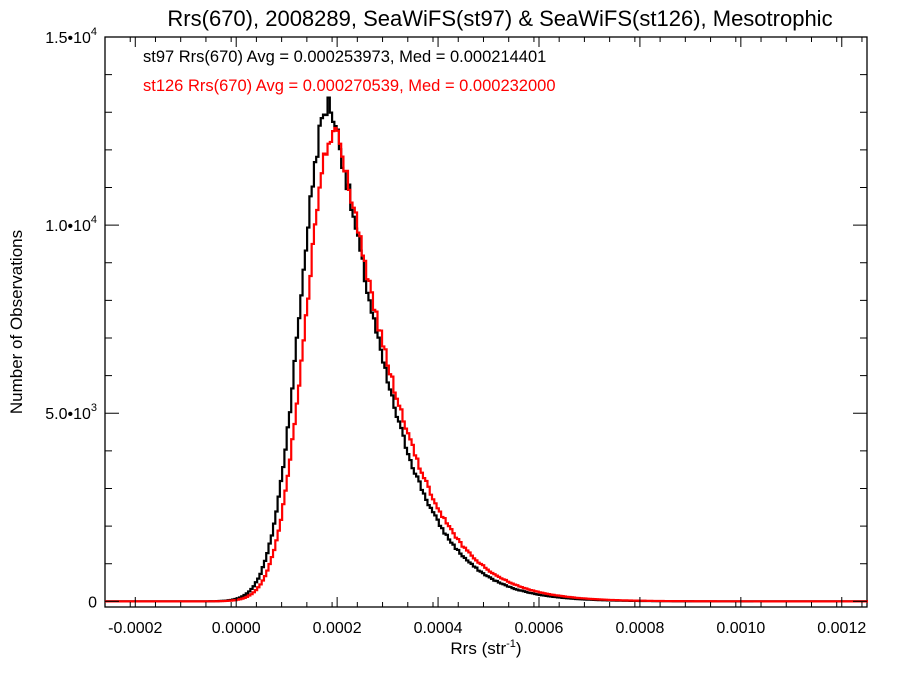  What do you see at coordinates (539, 628) in the screenshot?
I see `x-tick-label: 0.0006` at bounding box center [539, 628].